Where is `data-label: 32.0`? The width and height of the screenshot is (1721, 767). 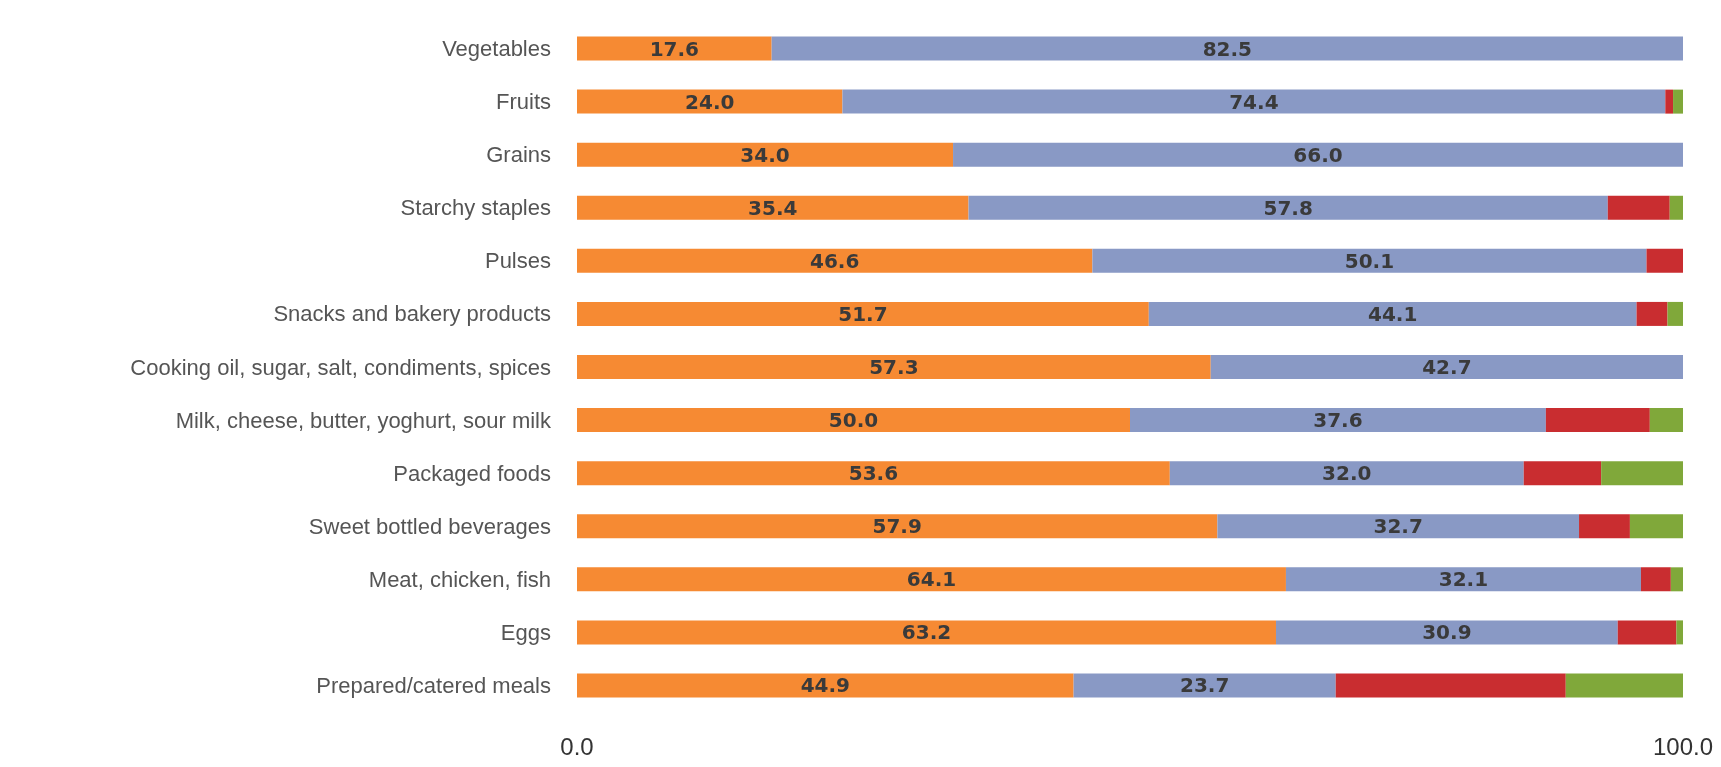
data-label: 32.0 is located at coordinates (1347, 473).